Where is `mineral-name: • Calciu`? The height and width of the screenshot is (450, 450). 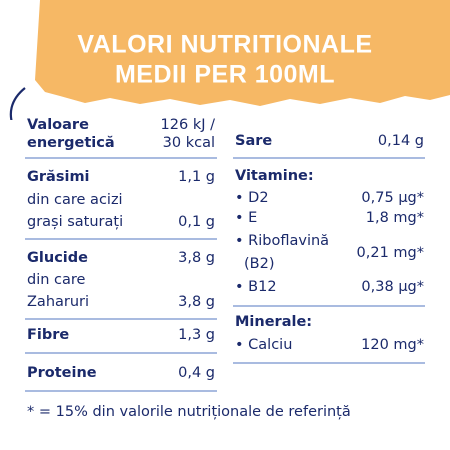
mineral-name: • Calciu is located at coordinates (264, 344).